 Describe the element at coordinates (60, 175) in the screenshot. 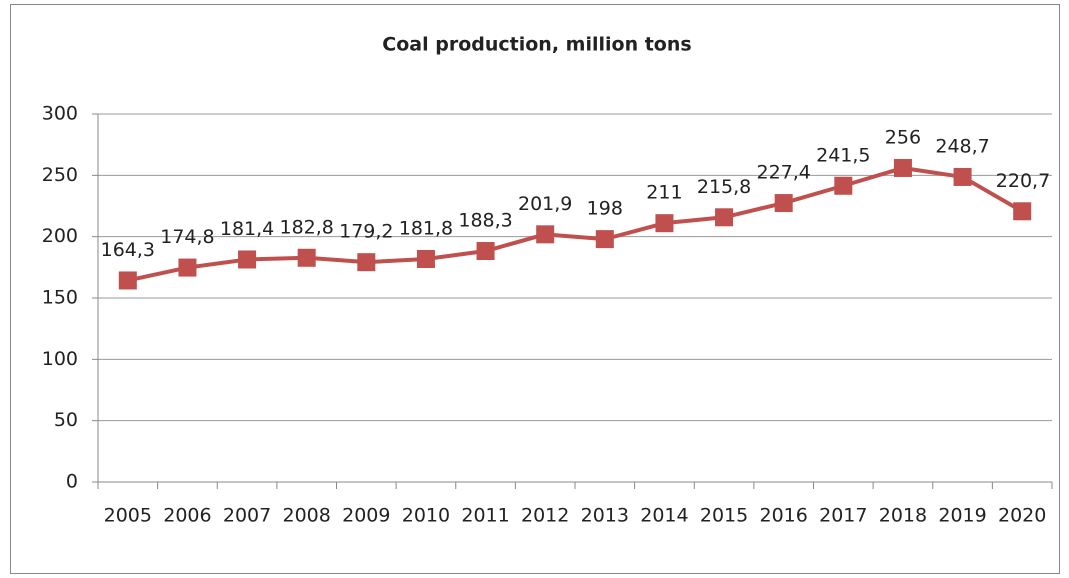

I see `y-tick-label: 250` at that location.